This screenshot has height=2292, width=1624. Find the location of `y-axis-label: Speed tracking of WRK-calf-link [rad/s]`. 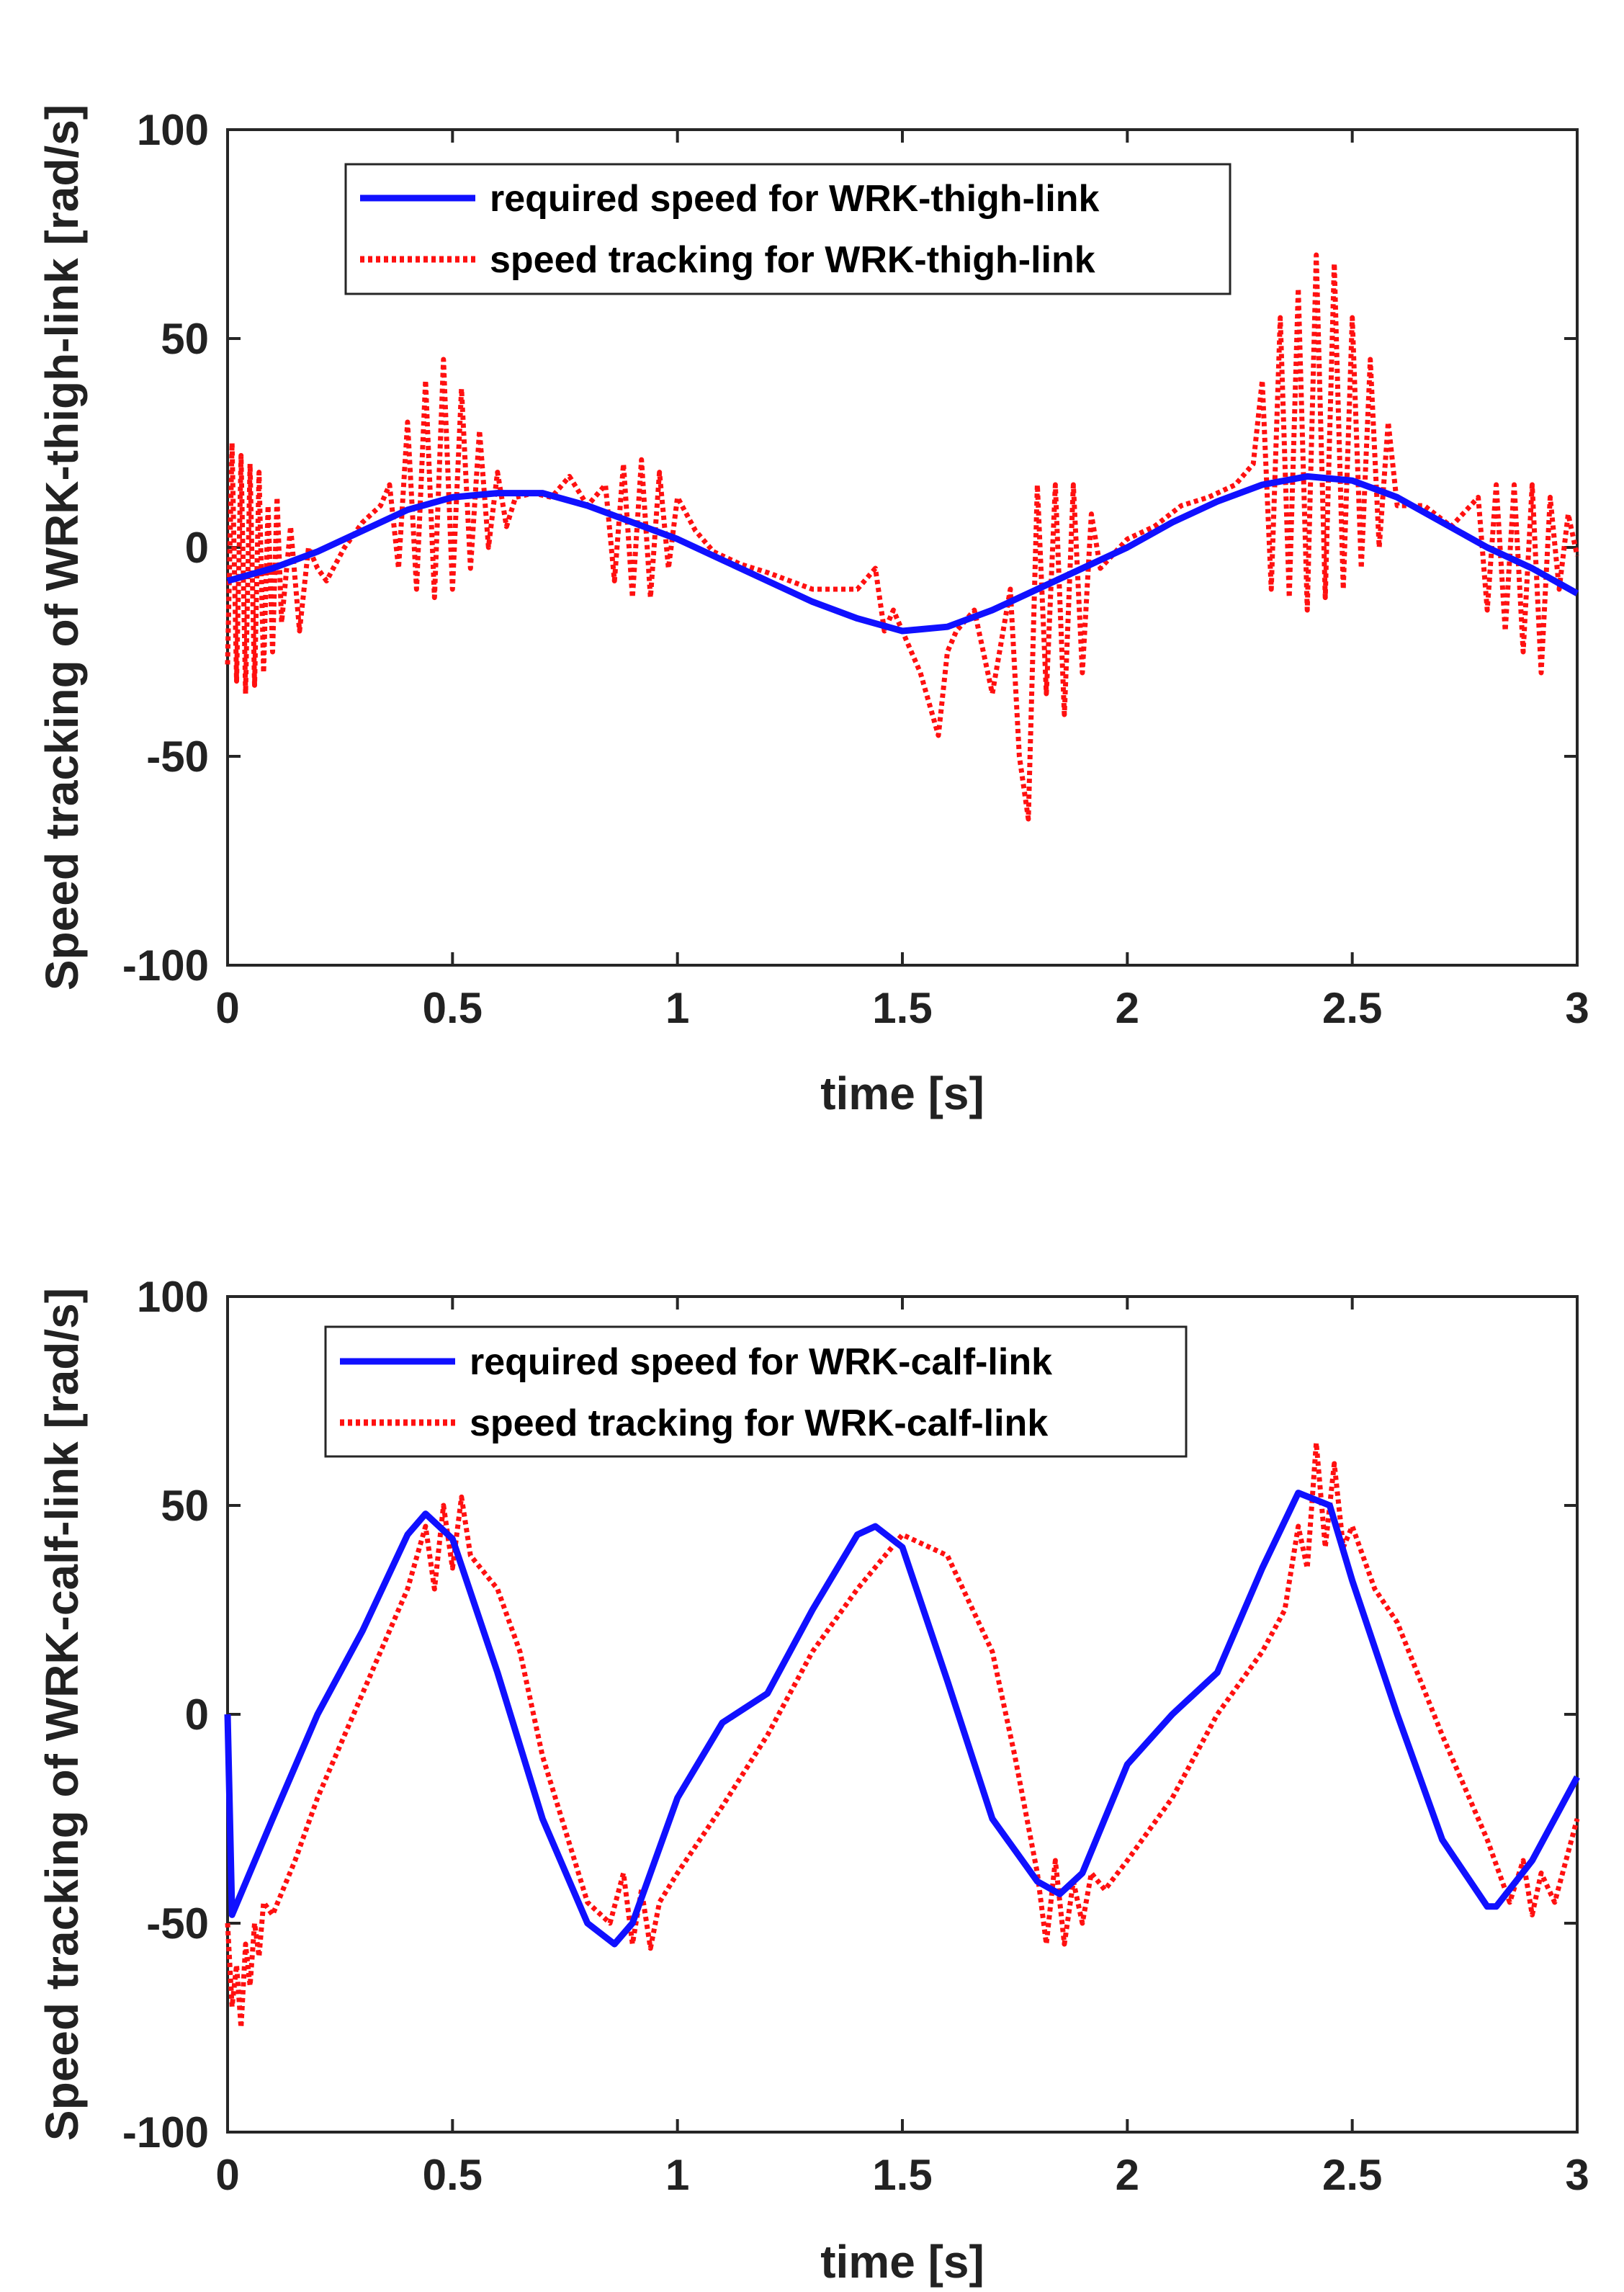

y-axis-label: Speed tracking of WRK-calf-link [rad/s] is located at coordinates (62, 1714).